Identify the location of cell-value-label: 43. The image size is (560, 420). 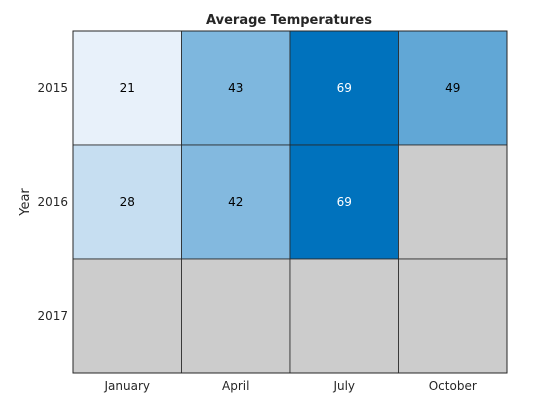
(235, 88).